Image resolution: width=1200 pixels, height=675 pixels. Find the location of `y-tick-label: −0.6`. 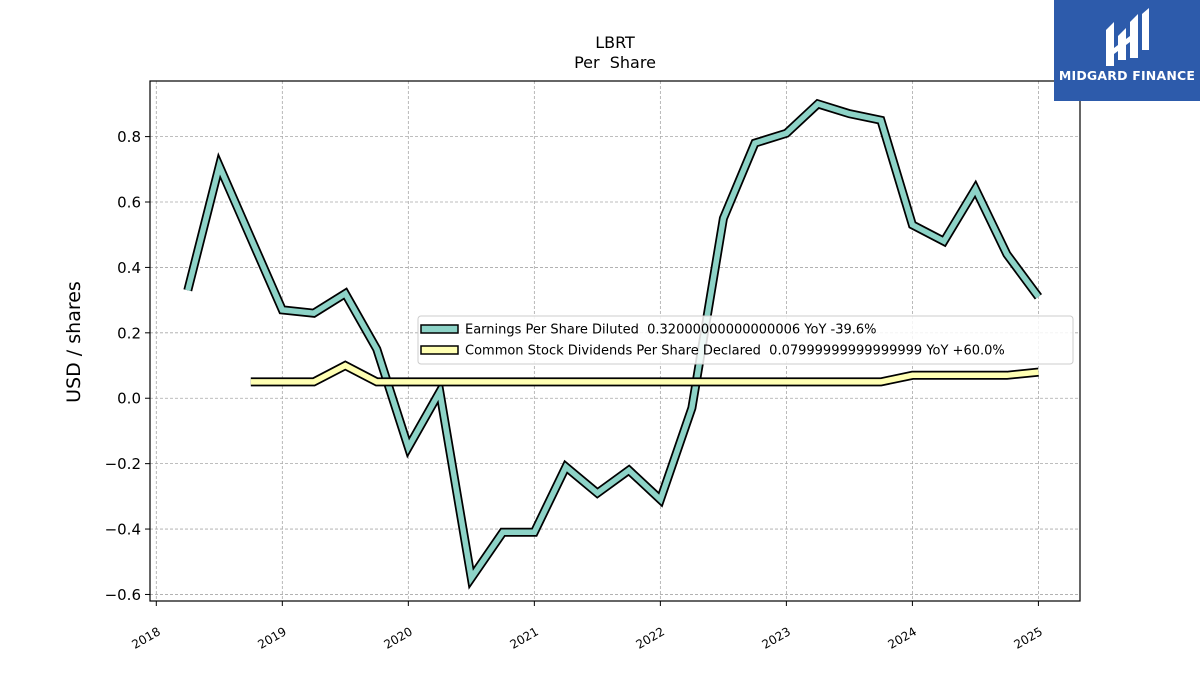

y-tick-label: −0.6 is located at coordinates (123, 595).